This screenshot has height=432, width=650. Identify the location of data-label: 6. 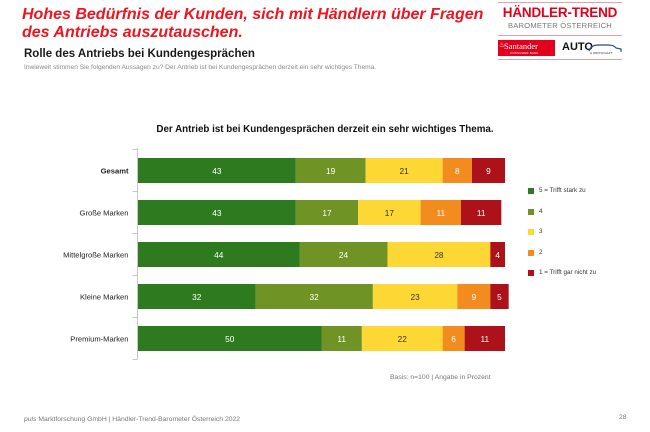
(453, 339).